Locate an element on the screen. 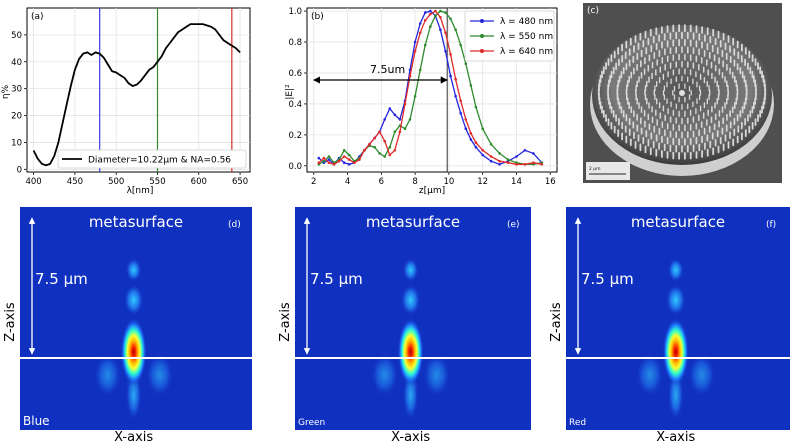  y-tick-label: 10 is located at coordinates (16, 143).